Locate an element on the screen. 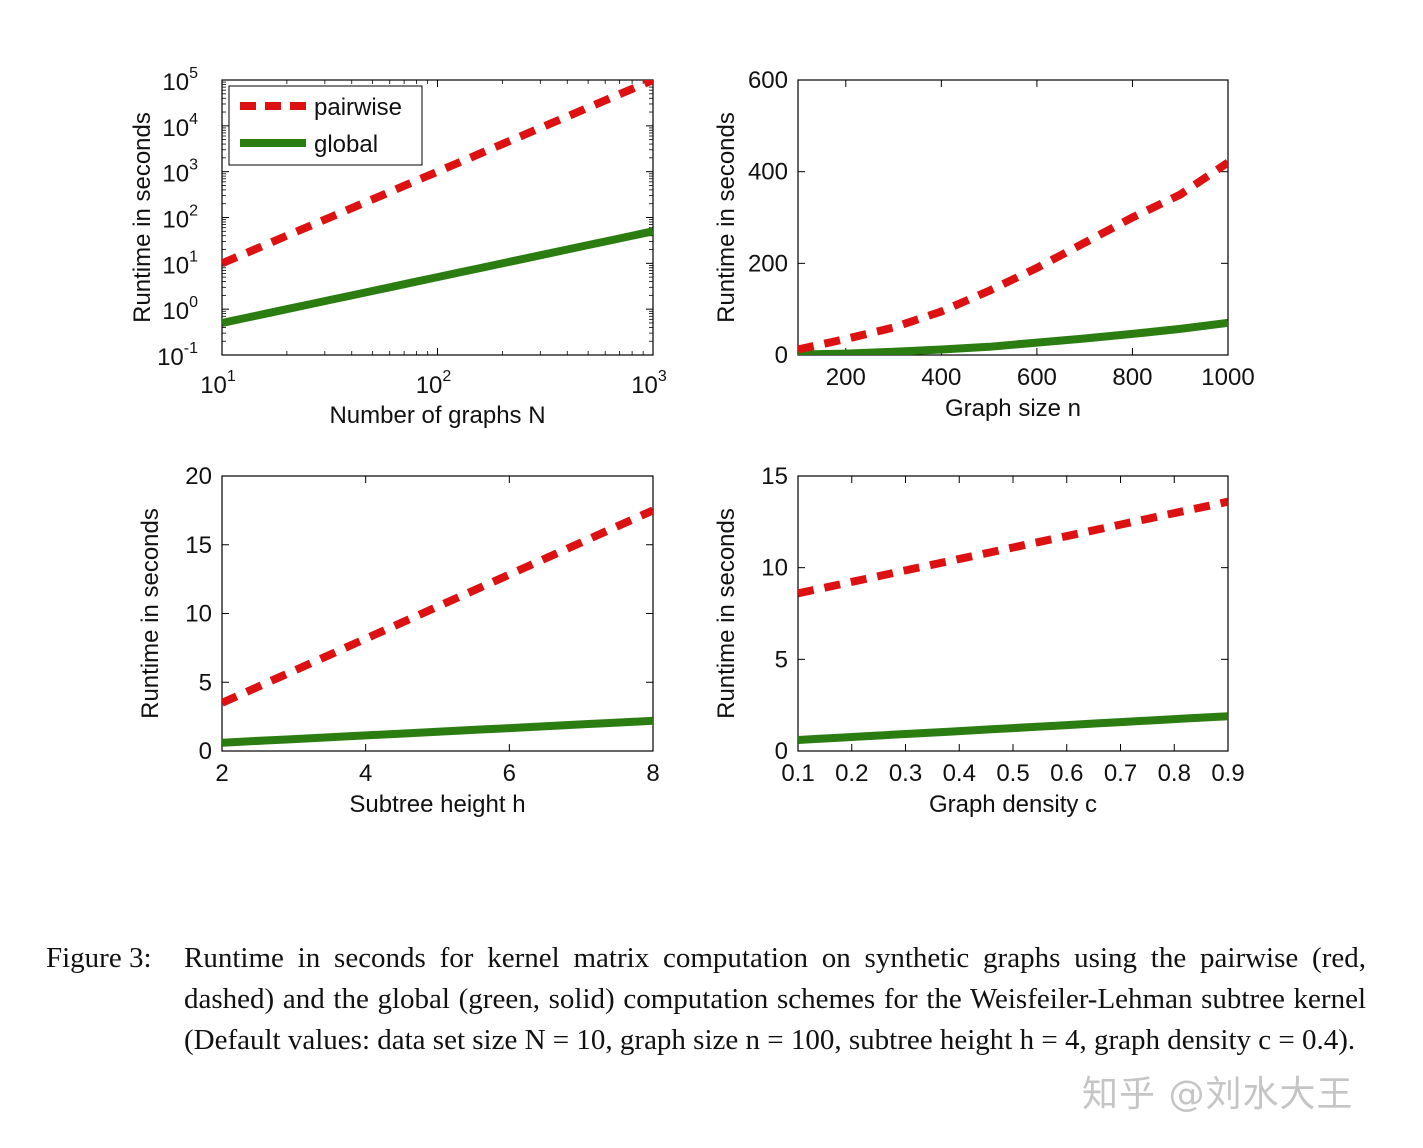 Image resolution: width=1423 pixels, height=1148 pixels. x-tick-label: 1000 is located at coordinates (1227, 377).